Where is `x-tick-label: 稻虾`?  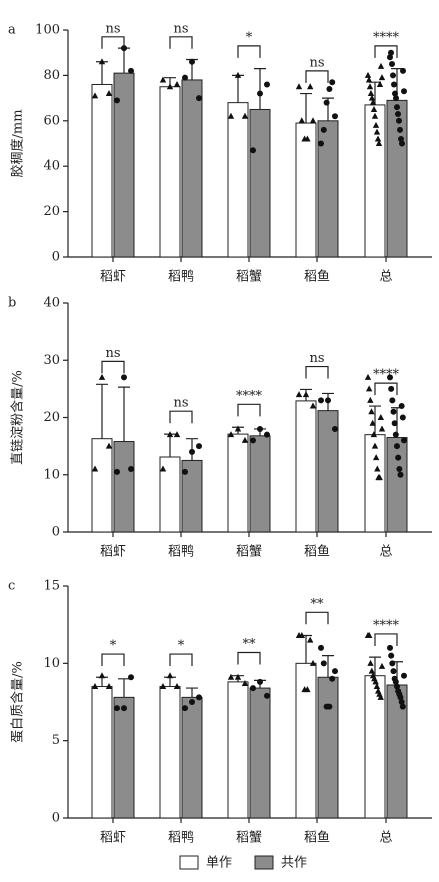 x-tick-label: 稻虾 is located at coordinates (113, 552).